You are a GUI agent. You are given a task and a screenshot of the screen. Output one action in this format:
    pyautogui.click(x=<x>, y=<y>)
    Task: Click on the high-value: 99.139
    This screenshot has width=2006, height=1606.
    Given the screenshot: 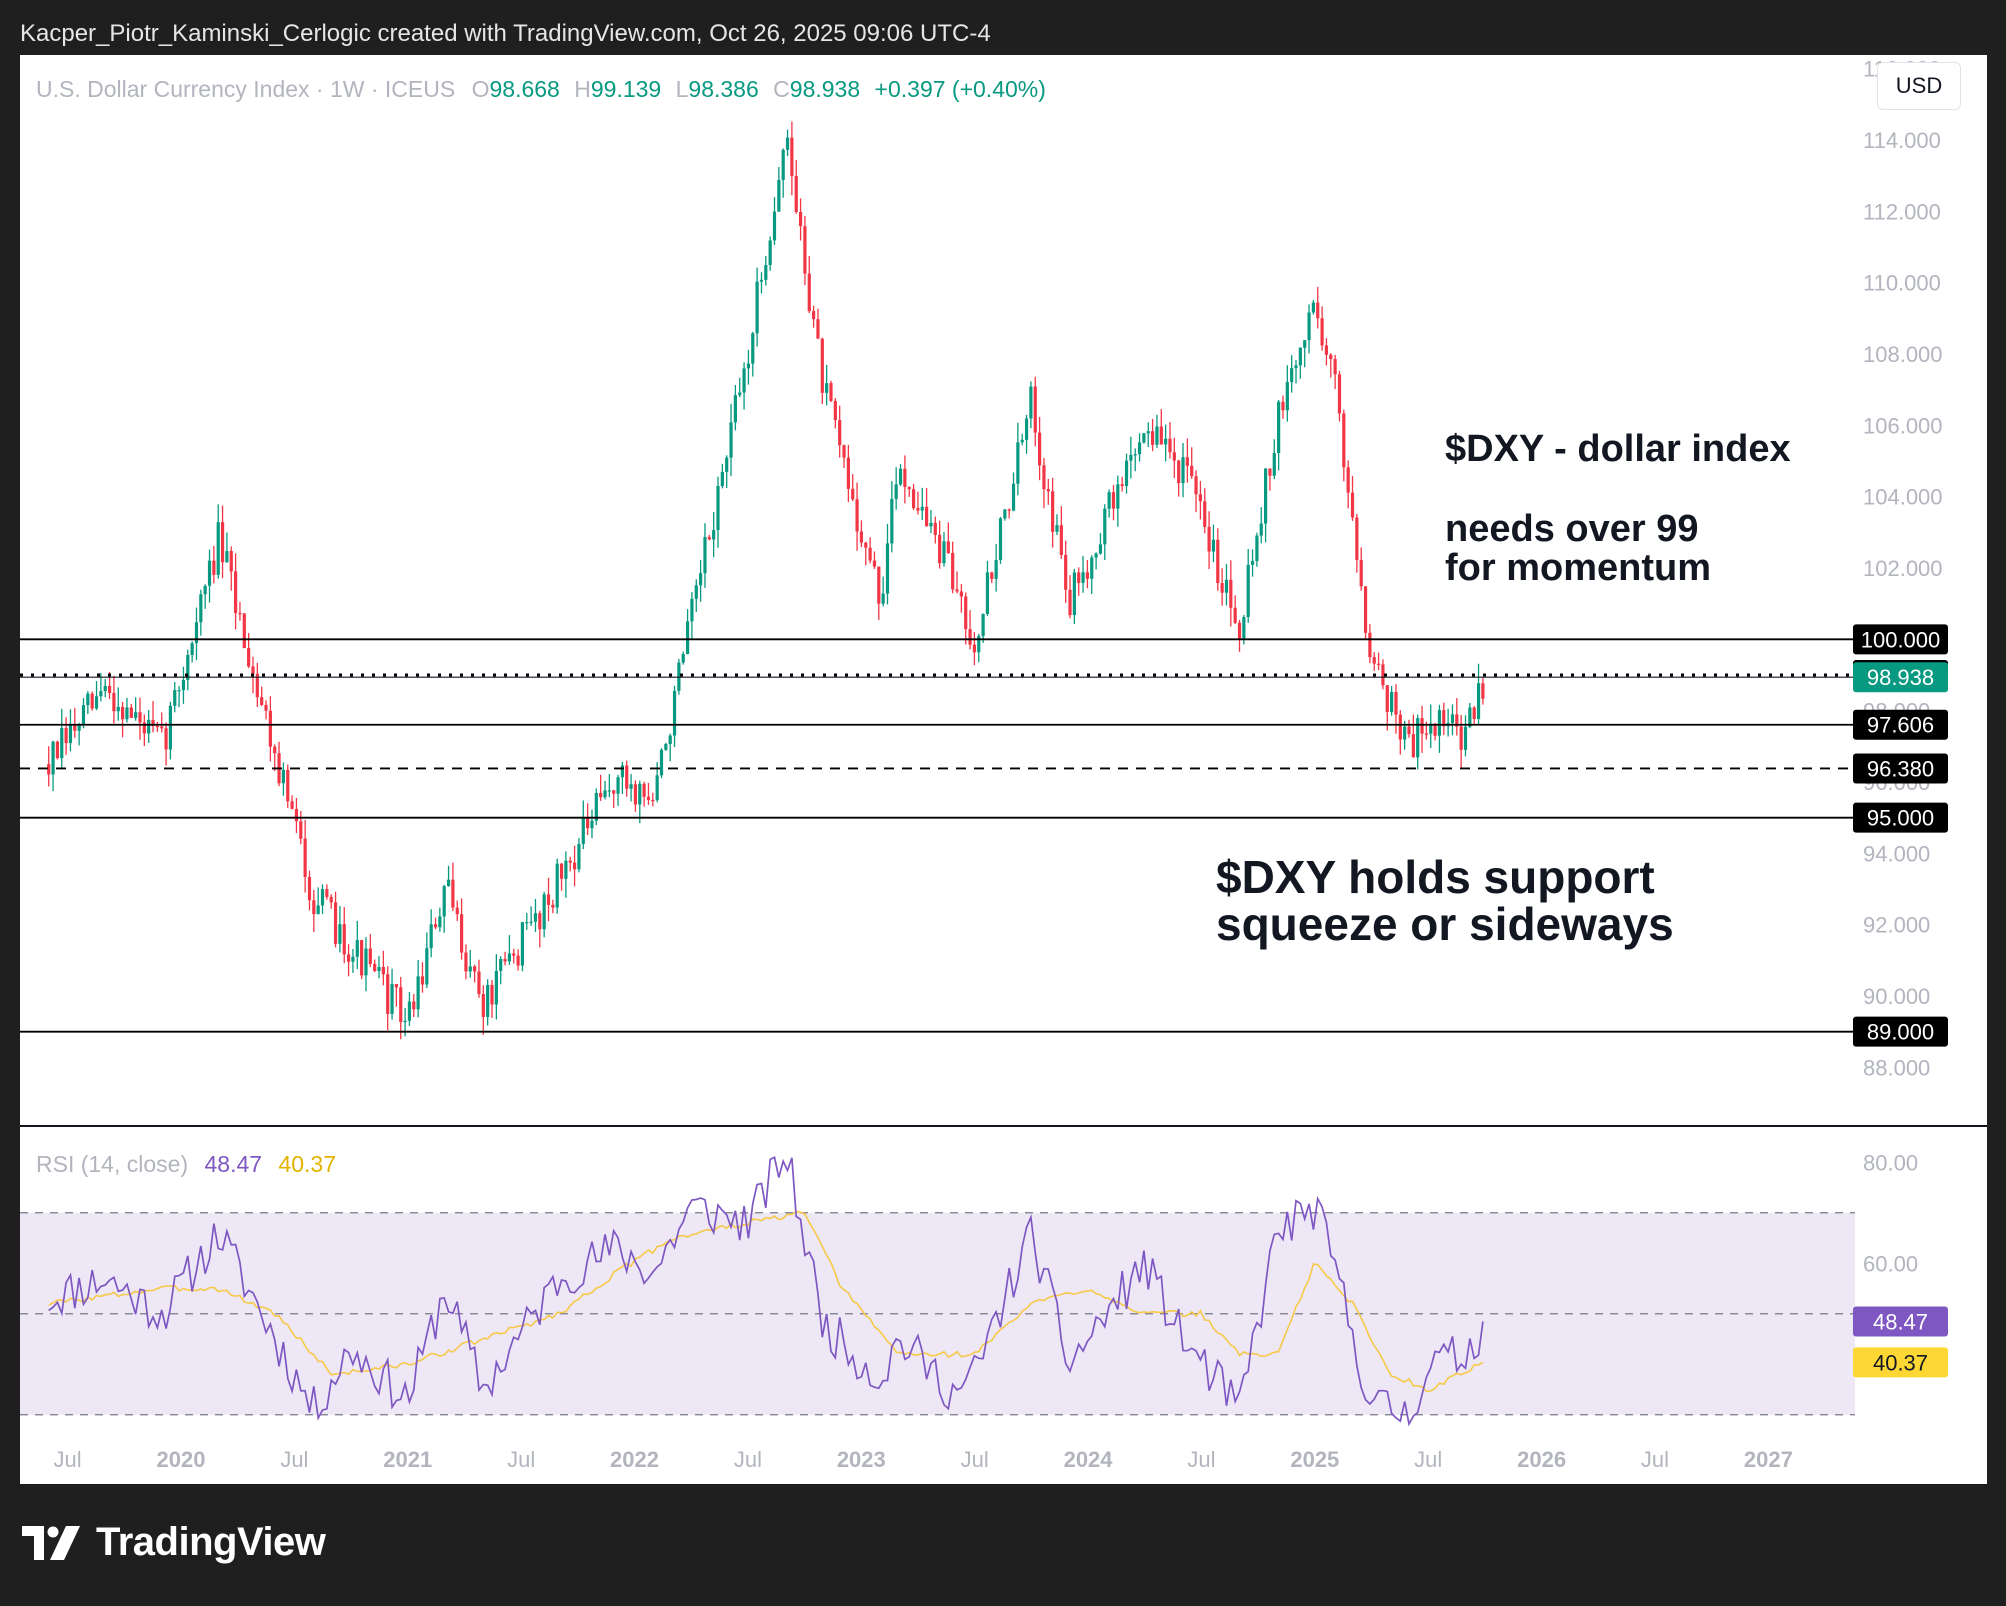 What is the action you would take?
    pyautogui.click(x=626, y=89)
    